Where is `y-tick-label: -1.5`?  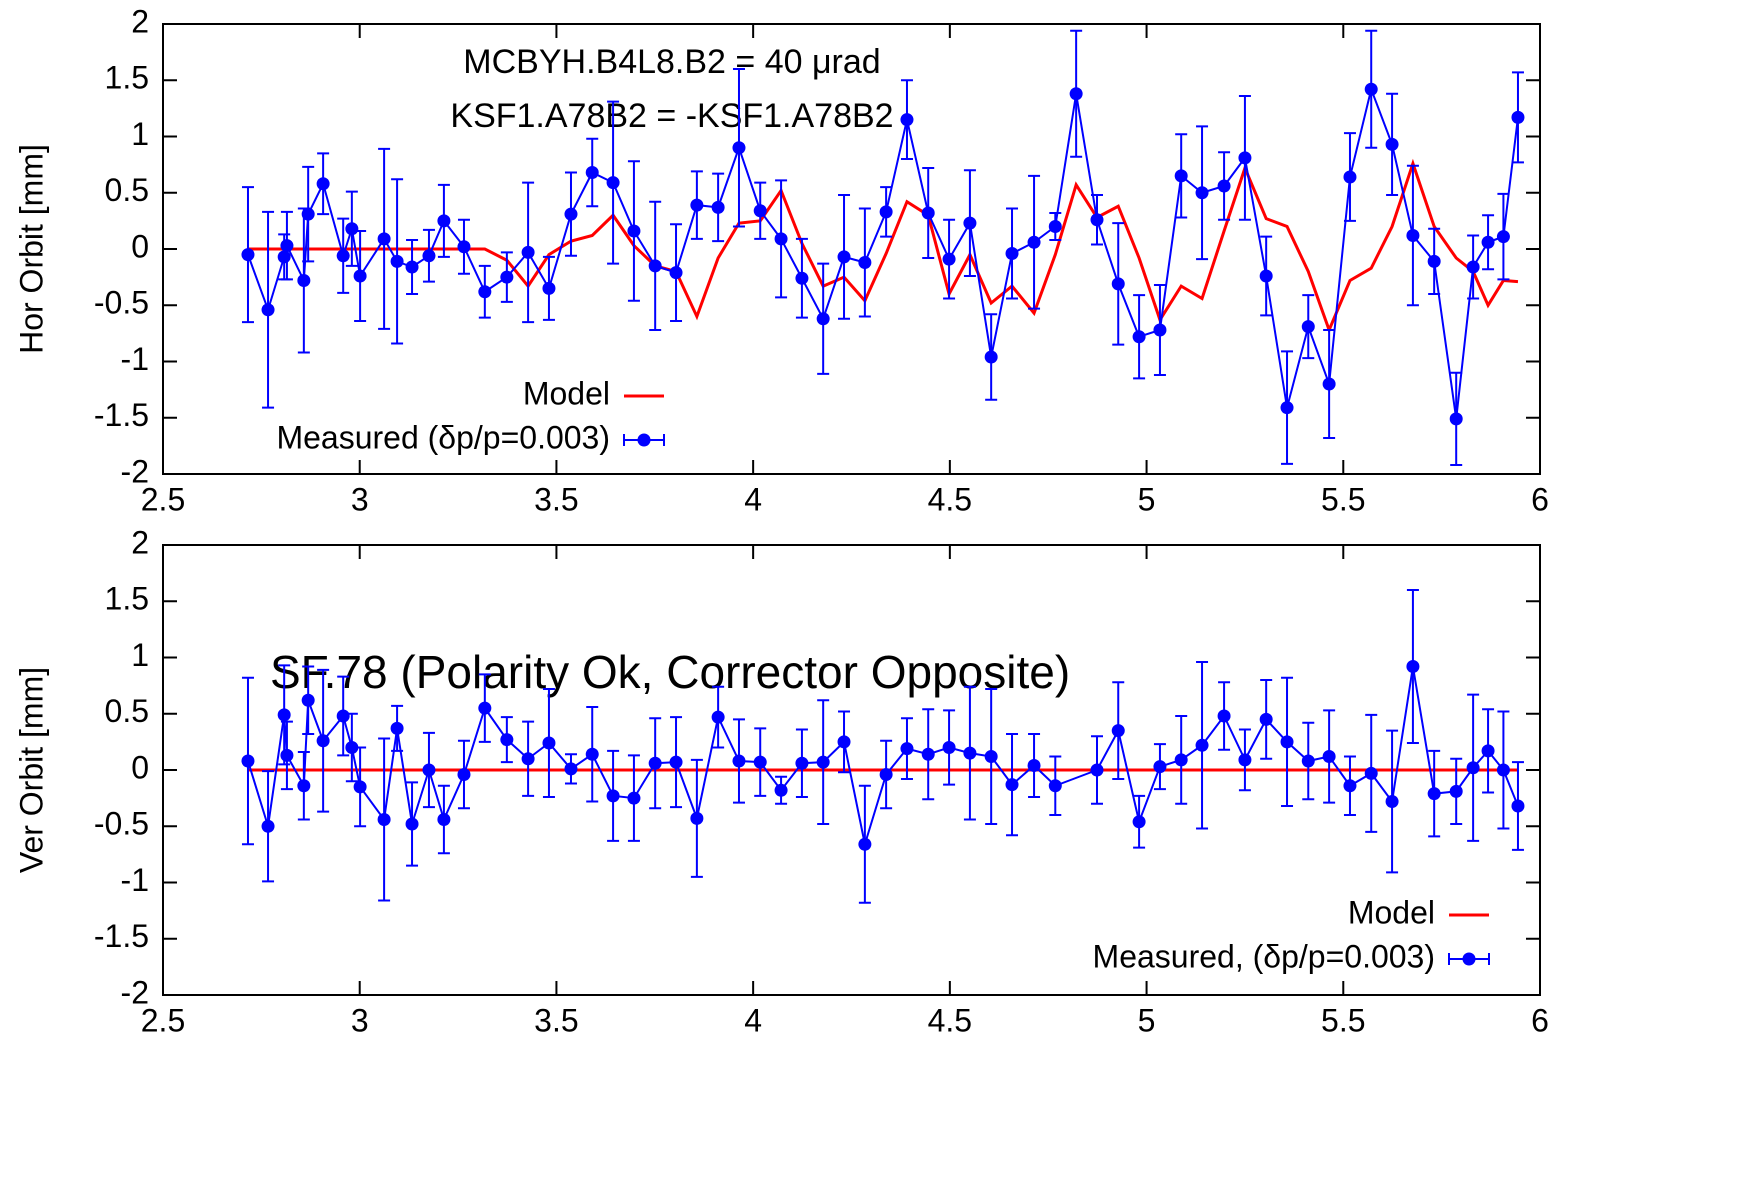
y-tick-label: -1.5 is located at coordinates (121, 415).